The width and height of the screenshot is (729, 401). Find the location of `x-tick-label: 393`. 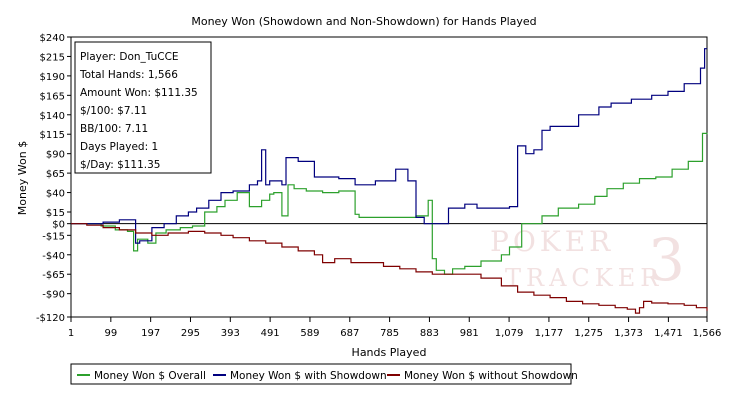

x-tick-label: 393 is located at coordinates (230, 333).